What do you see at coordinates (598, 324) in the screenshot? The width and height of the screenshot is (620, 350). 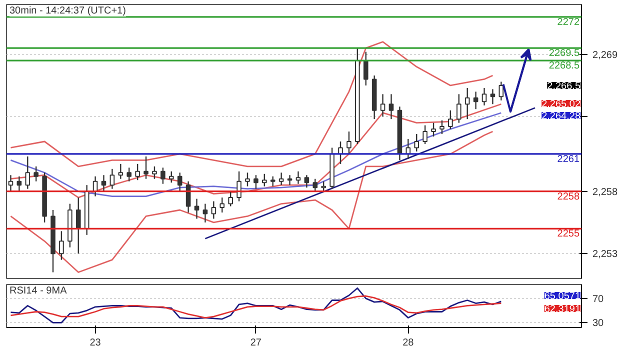 I see `y-tick-label: 30` at bounding box center [598, 324].